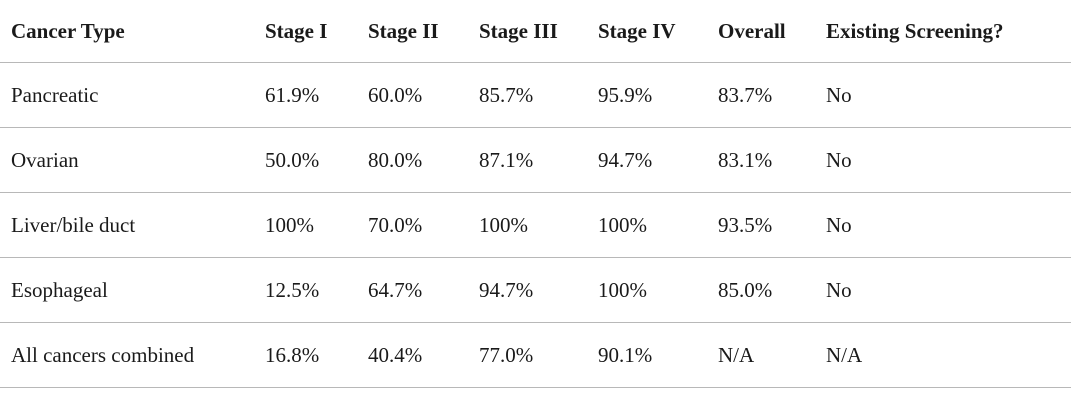 The width and height of the screenshot is (1091, 410). I want to click on table-cell: 85.0%, so click(772, 290).